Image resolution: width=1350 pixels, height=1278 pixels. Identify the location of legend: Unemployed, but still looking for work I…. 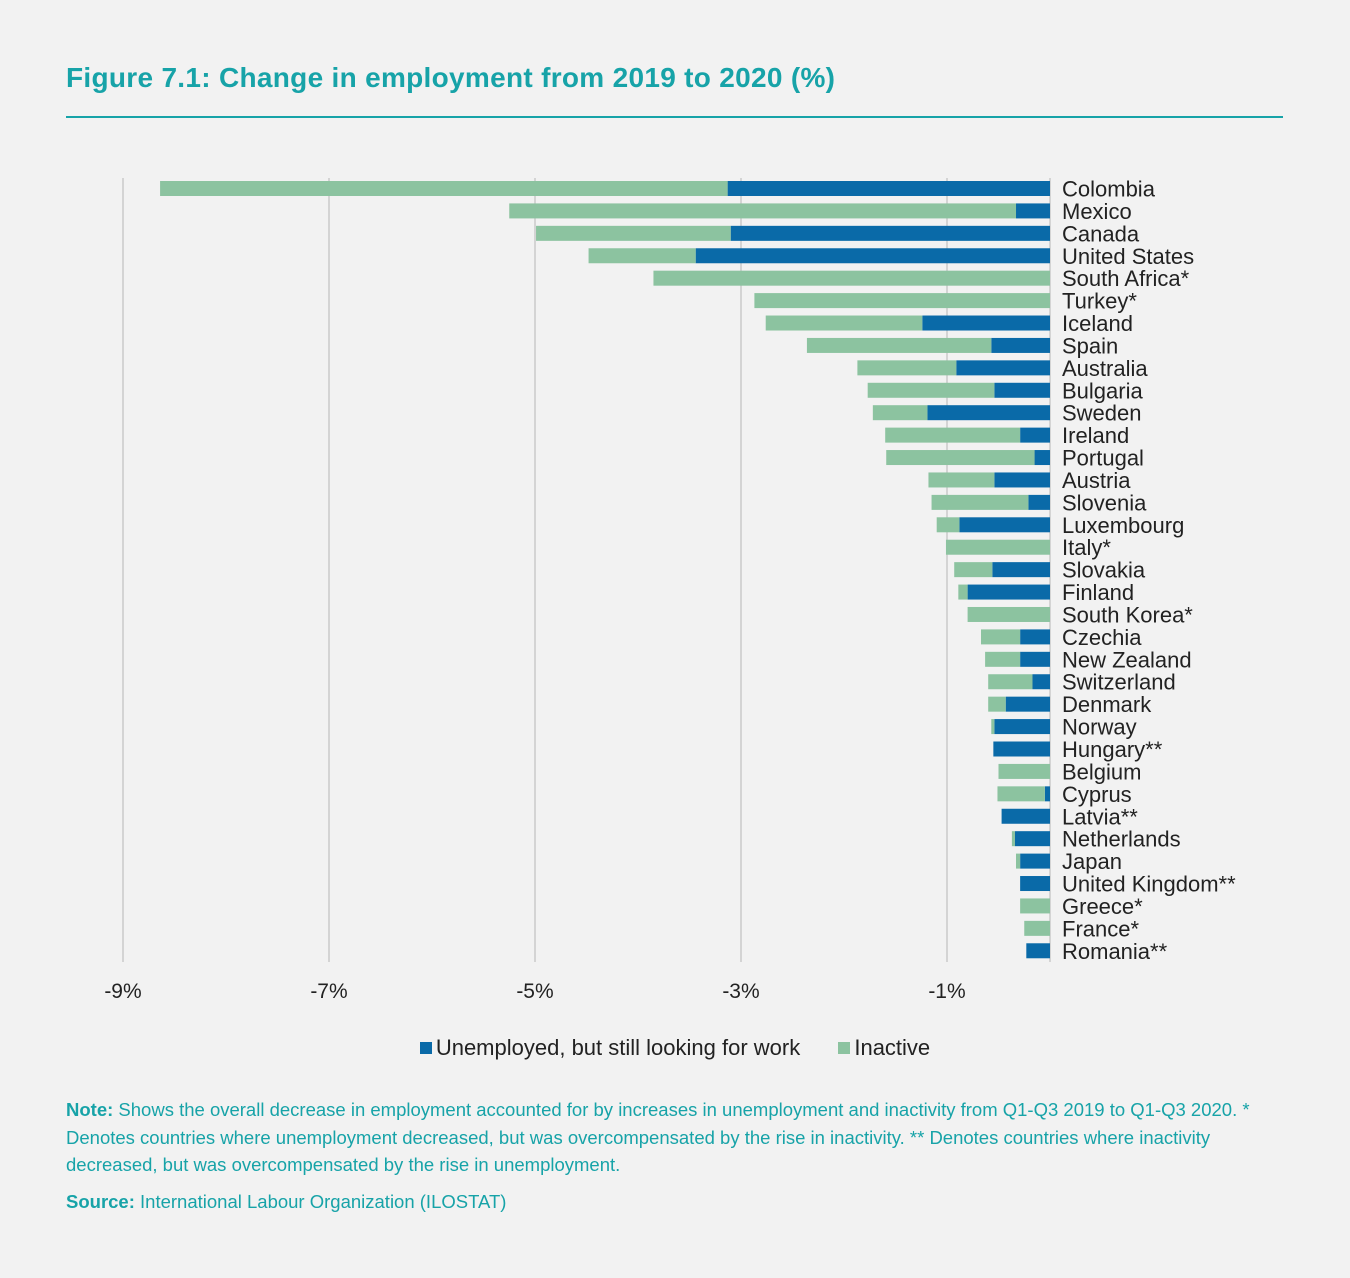
(675, 1047).